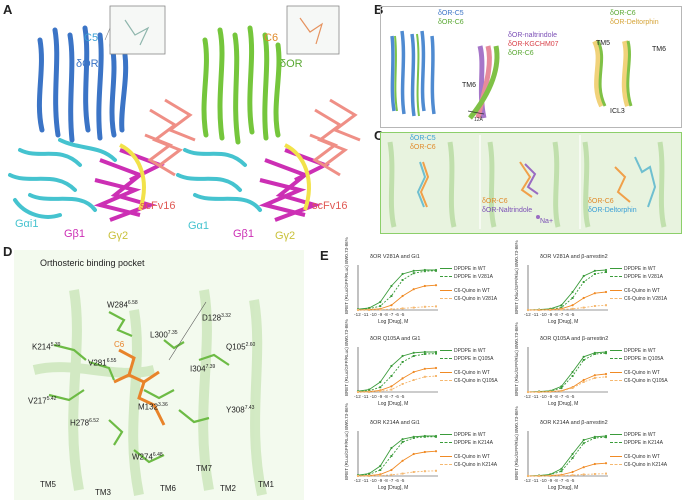 This screenshot has height=503, width=685. What do you see at coordinates (423, 138) in the screenshot?
I see `c-left-legend-c5: δOR-C5` at bounding box center [423, 138].